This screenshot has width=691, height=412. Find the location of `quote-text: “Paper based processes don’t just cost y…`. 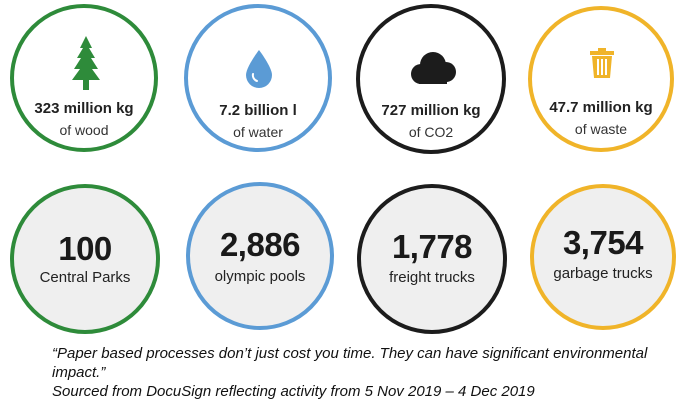

quote-text: “Paper based processes don’t just cost y… is located at coordinates (350, 363).